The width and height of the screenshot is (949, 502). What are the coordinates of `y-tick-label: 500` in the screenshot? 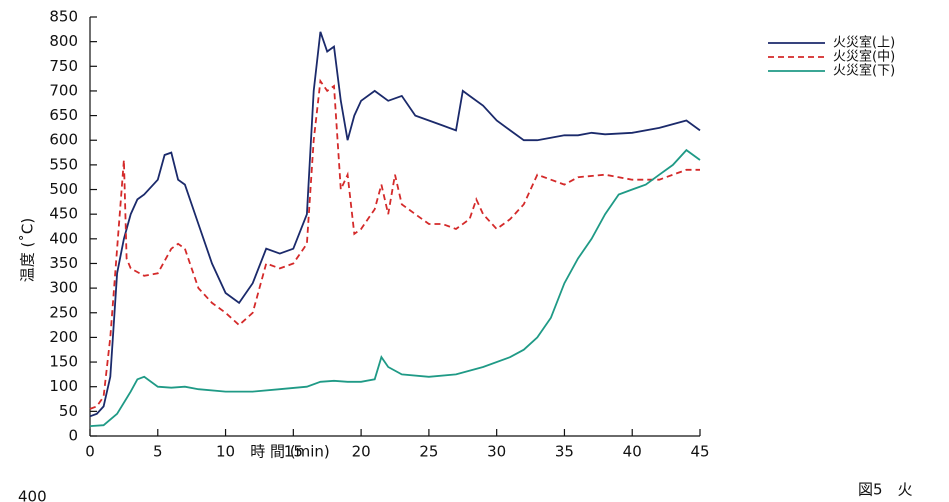 It's located at (63, 189).